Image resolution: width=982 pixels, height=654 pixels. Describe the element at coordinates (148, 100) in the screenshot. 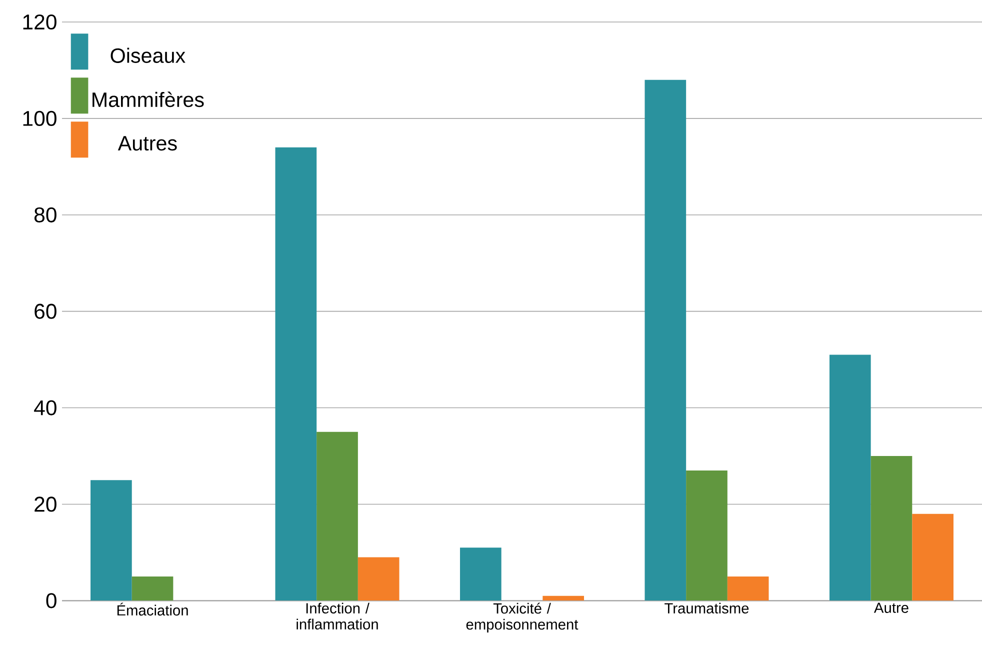

I see `legend-label: Mammifères` at that location.